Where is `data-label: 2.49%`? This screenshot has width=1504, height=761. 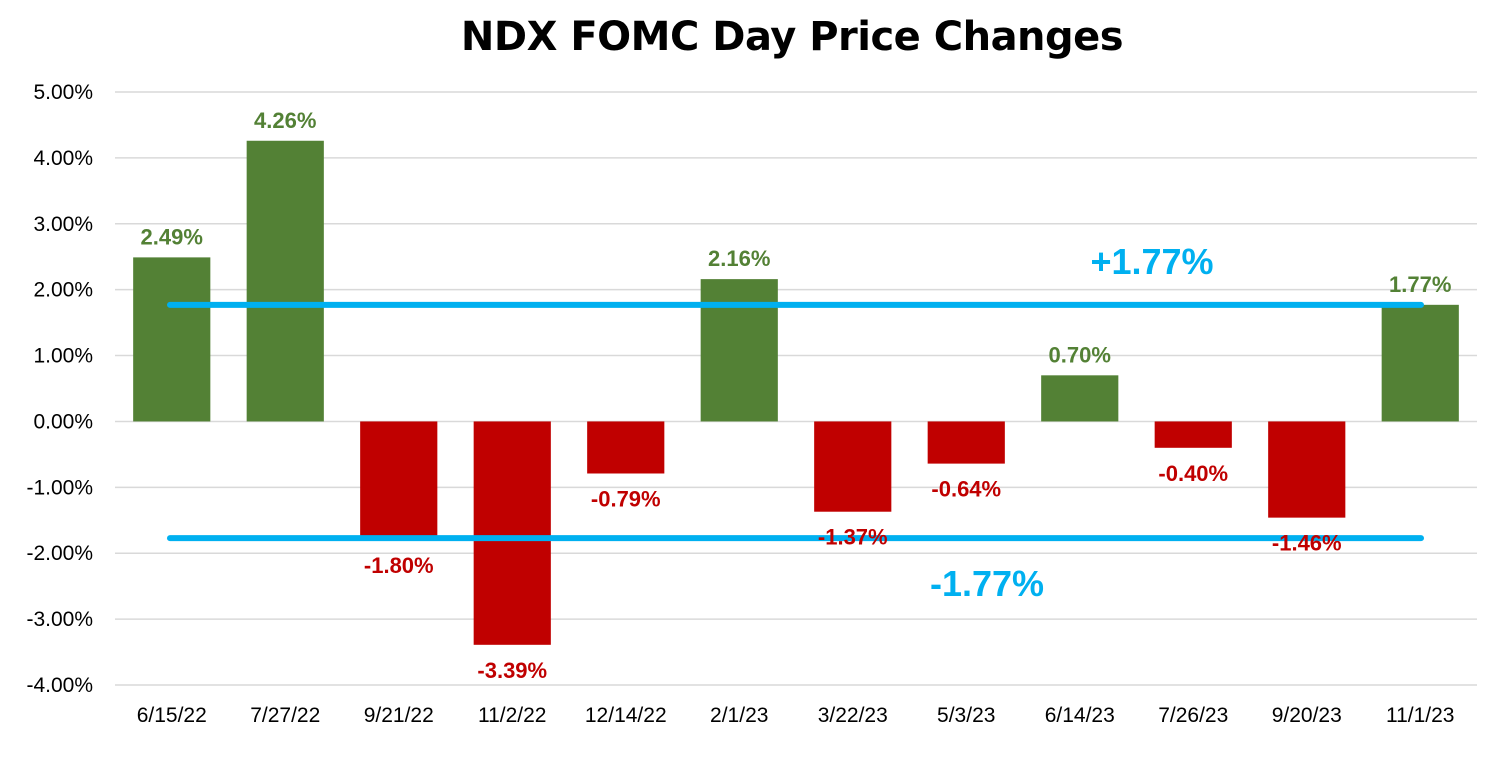
data-label: 2.49% is located at coordinates (172, 236).